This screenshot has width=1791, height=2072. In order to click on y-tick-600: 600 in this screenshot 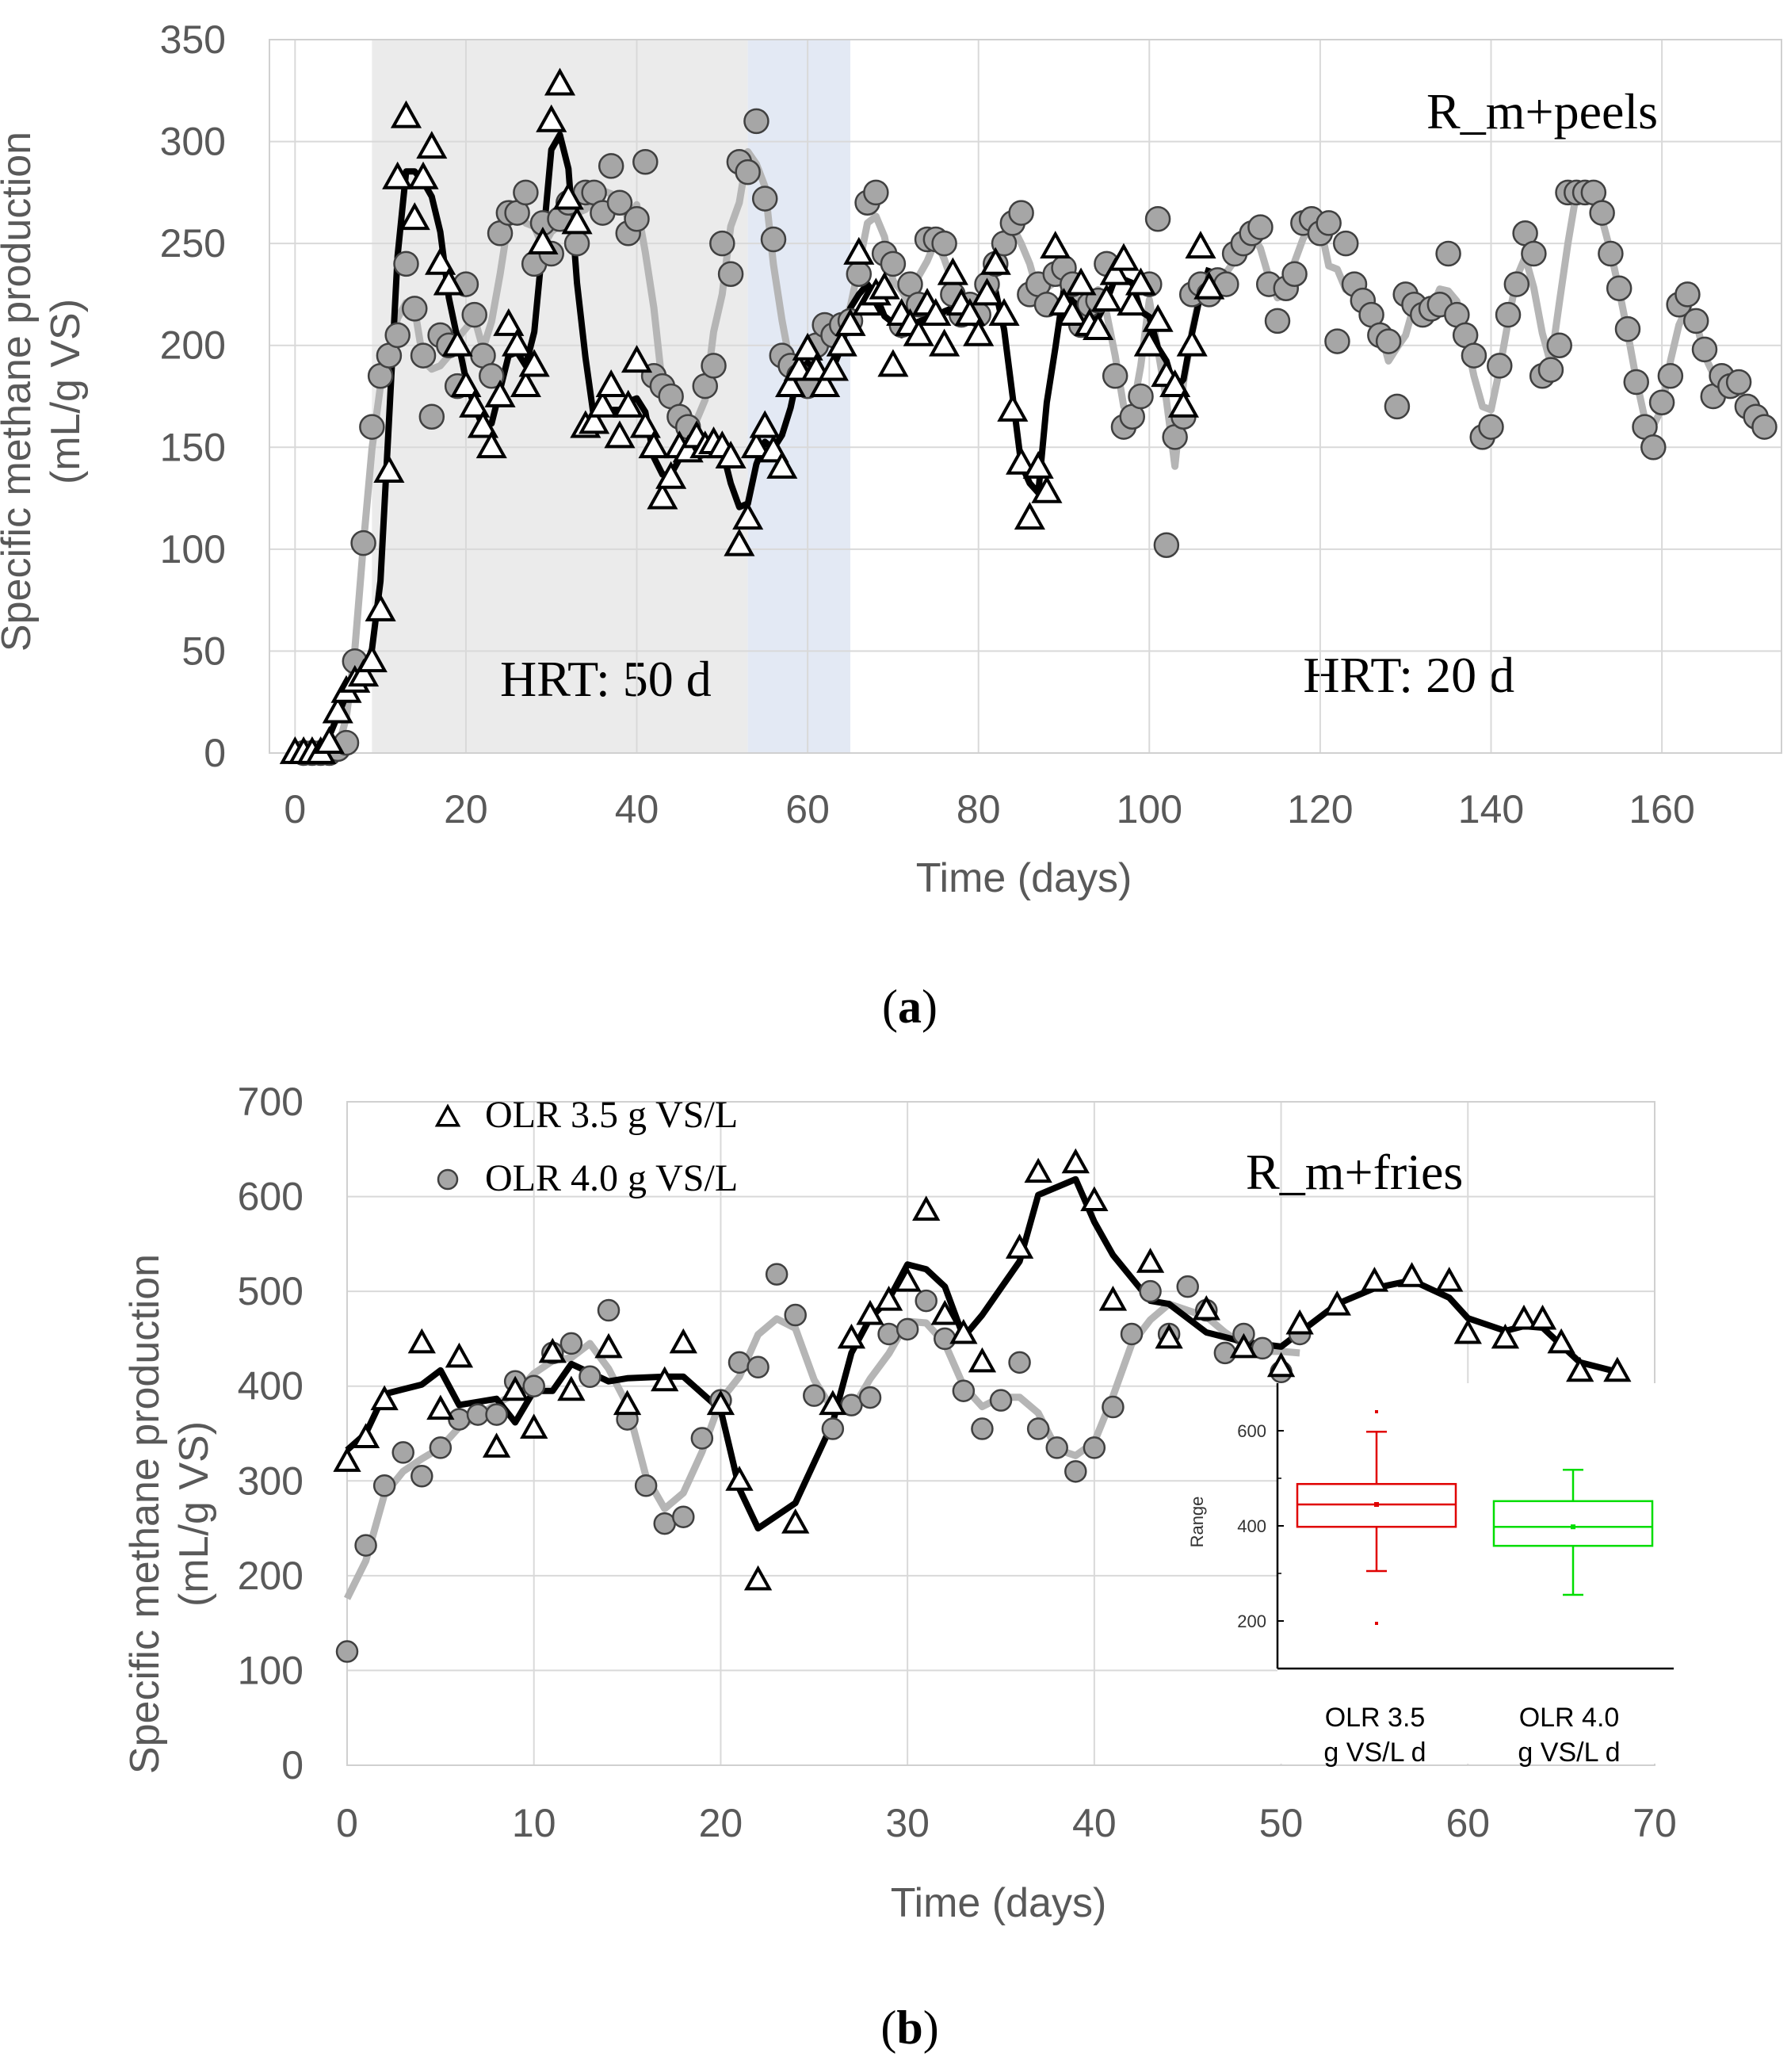, I will do `click(271, 1197)`.